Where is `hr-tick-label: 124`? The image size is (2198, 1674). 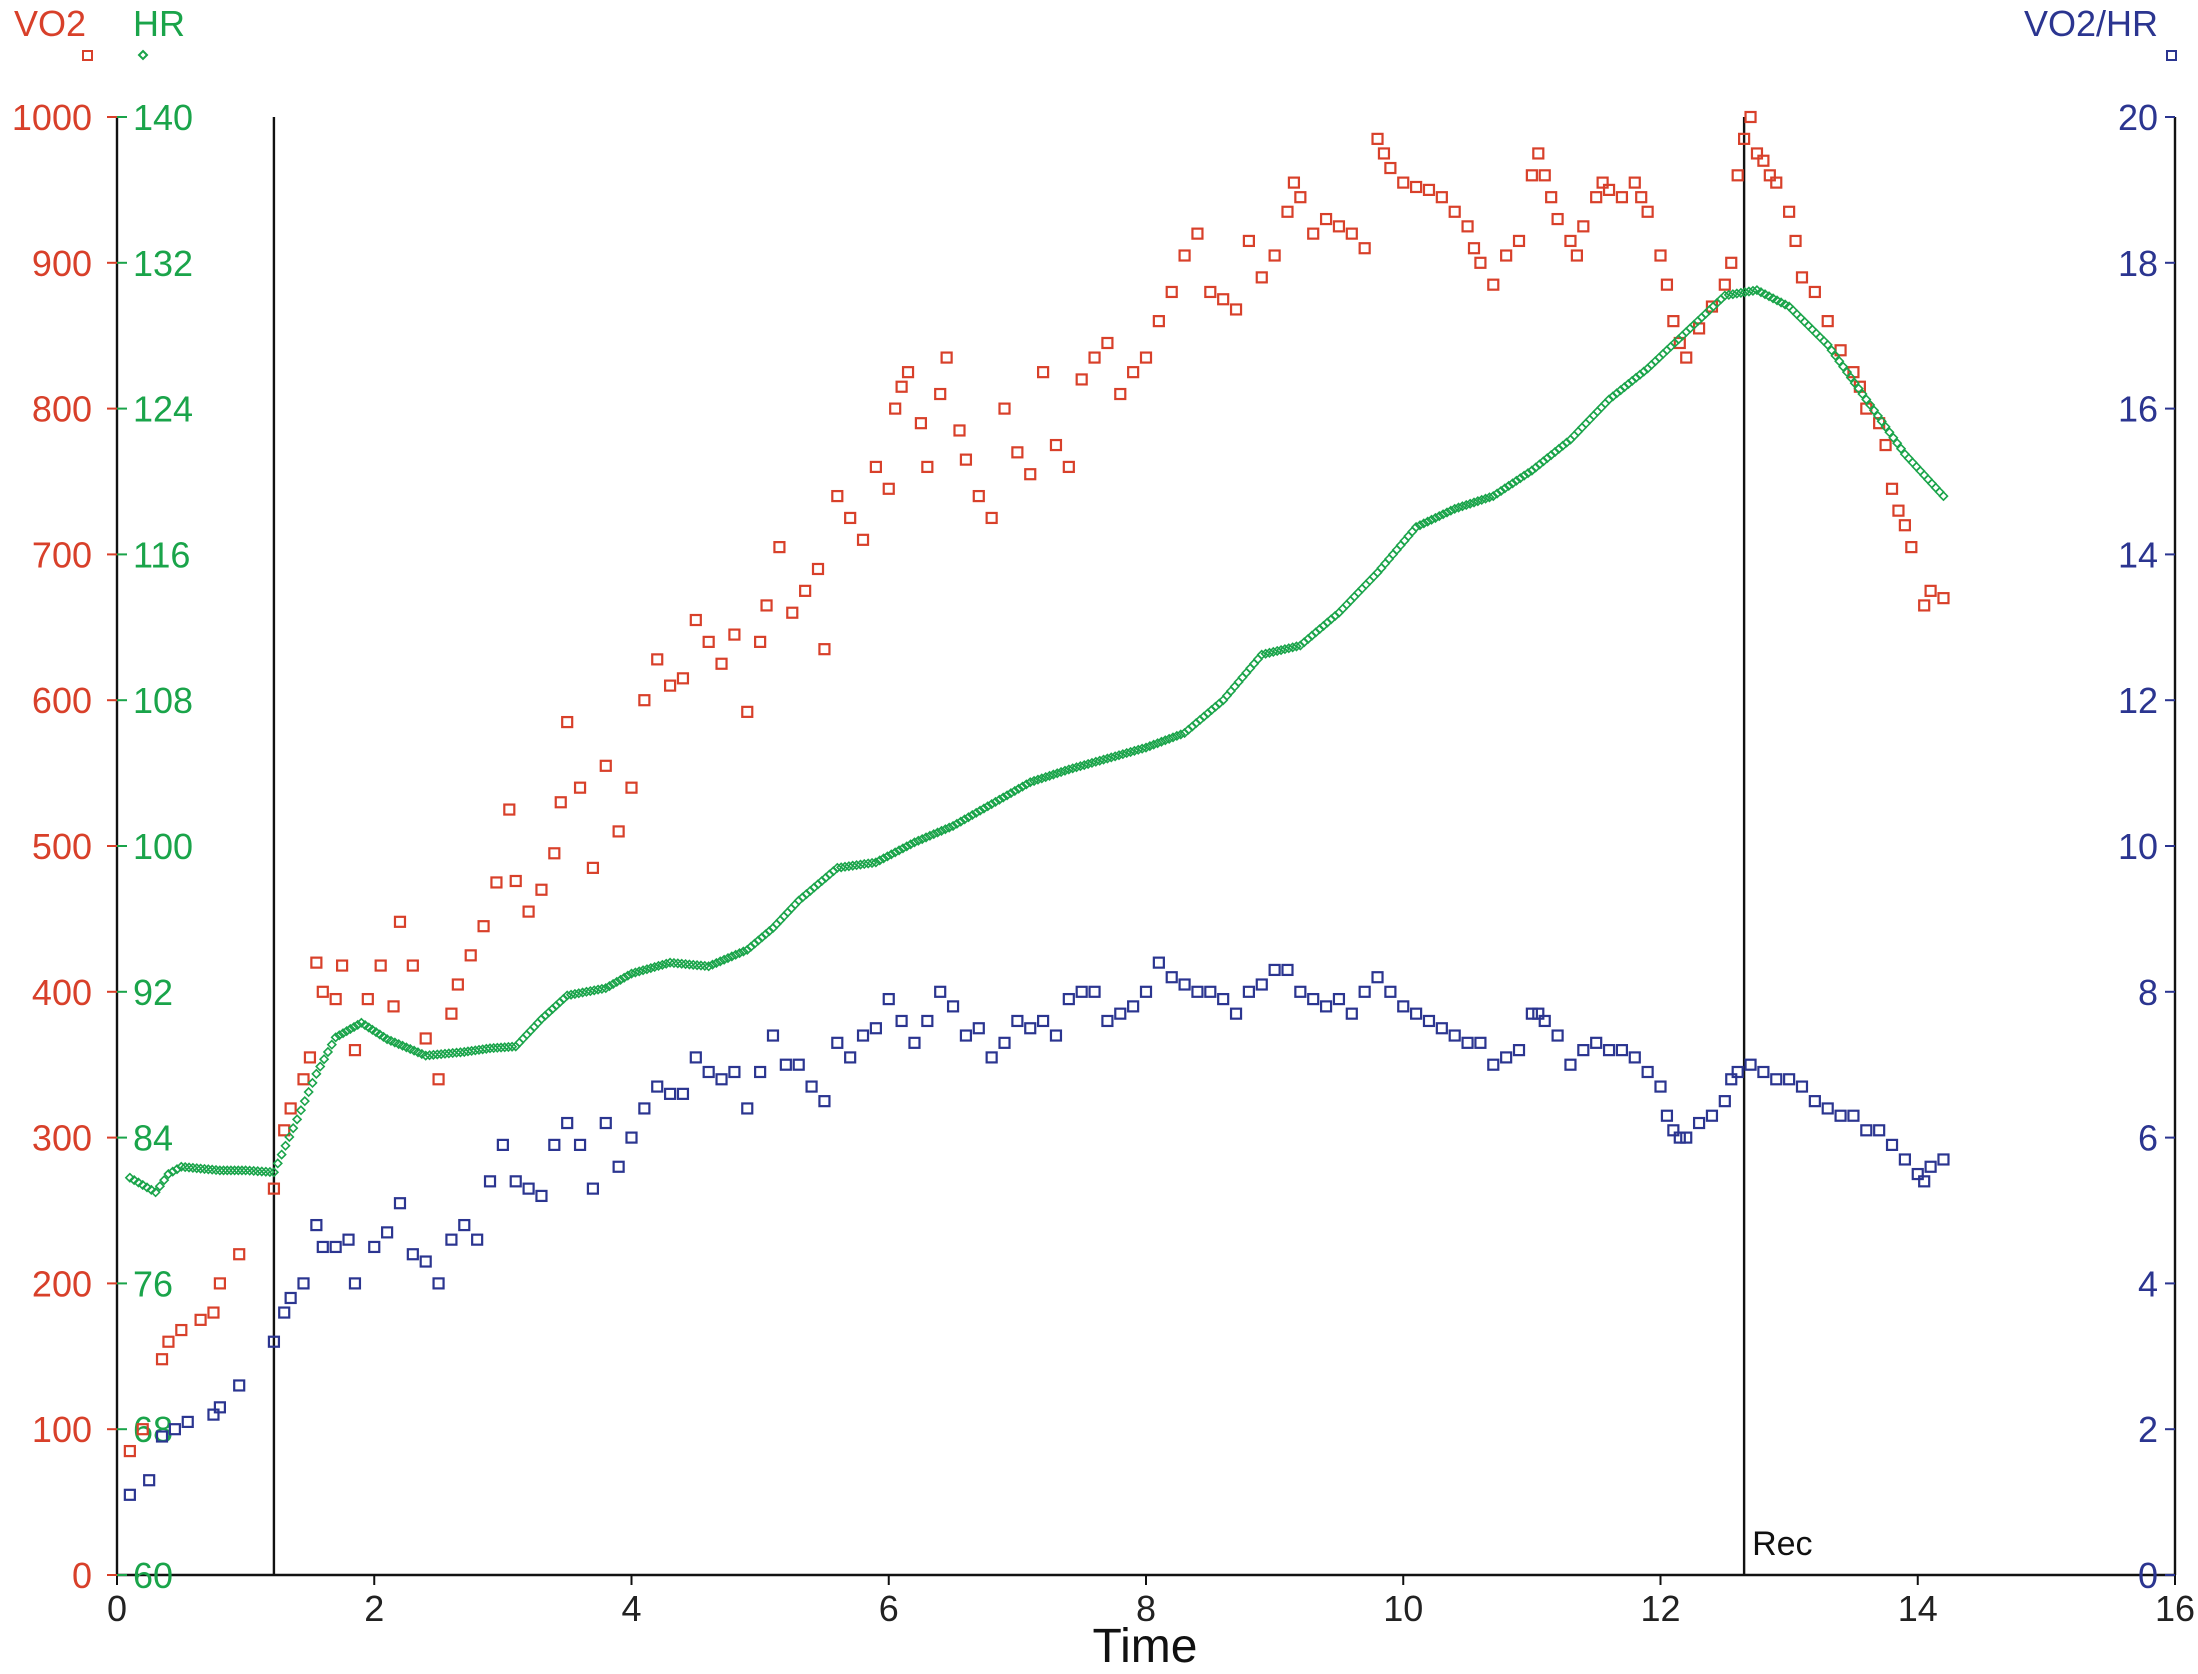
hr-tick-label: 124 is located at coordinates (163, 409).